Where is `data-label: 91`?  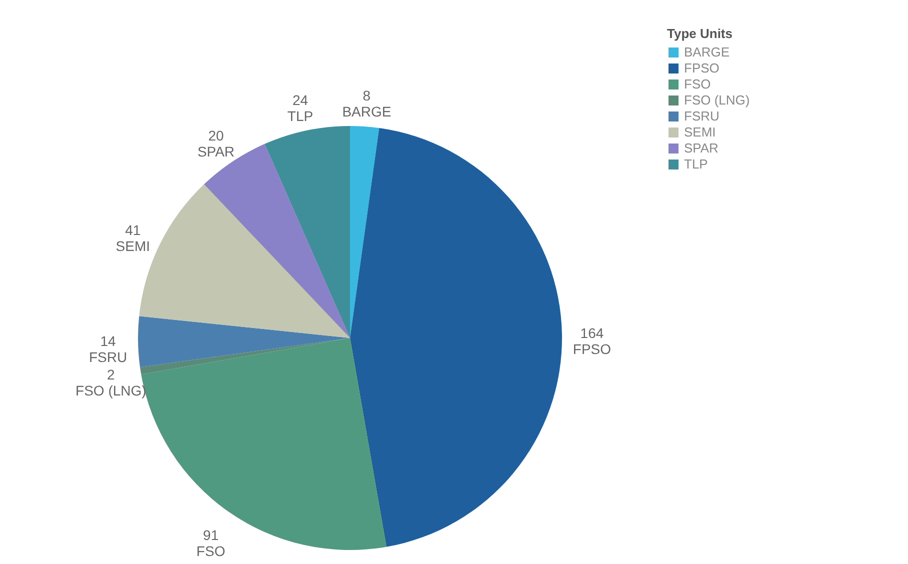 data-label: 91 is located at coordinates (211, 534).